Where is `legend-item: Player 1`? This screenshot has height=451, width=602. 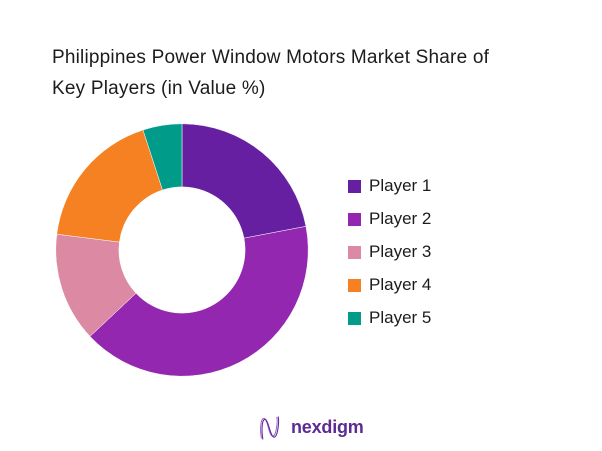 legend-item: Player 1 is located at coordinates (389, 186).